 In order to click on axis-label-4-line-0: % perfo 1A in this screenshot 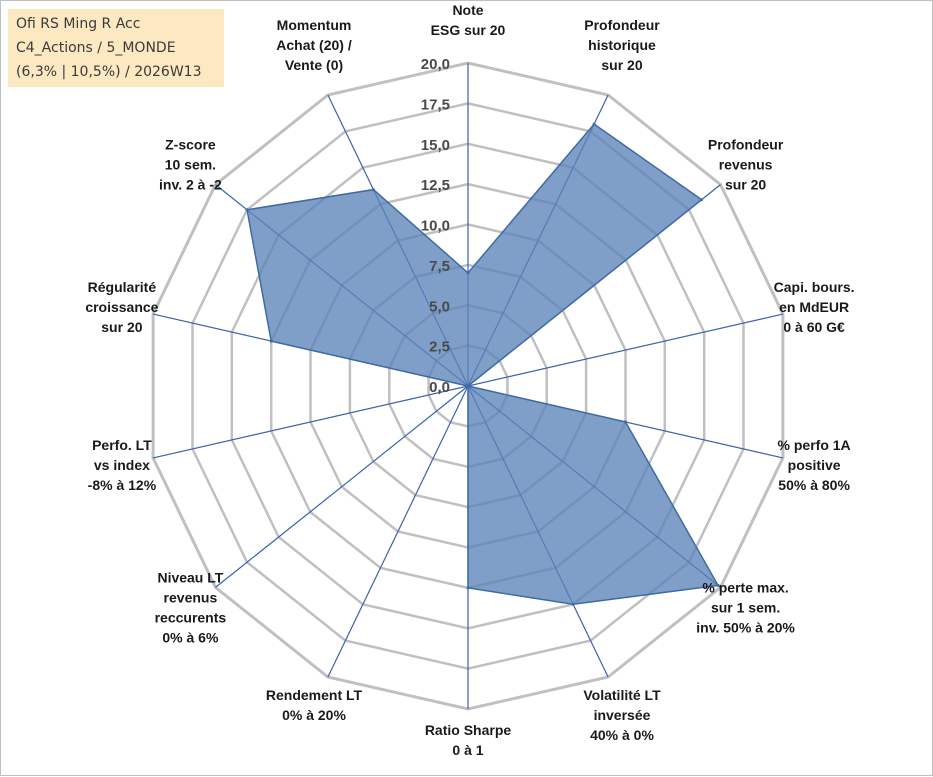, I will do `click(814, 445)`.